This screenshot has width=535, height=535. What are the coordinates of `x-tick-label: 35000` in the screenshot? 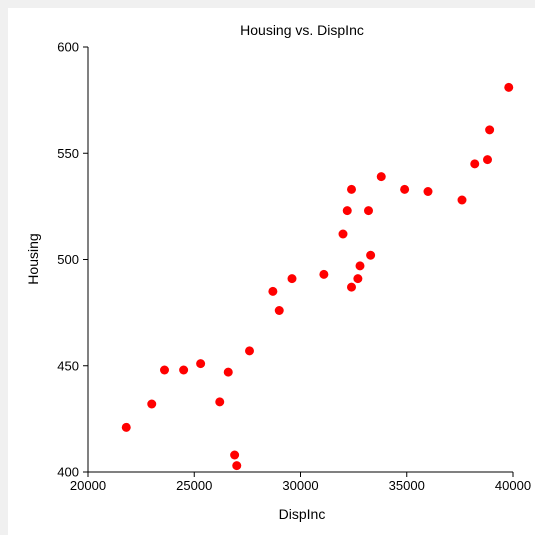 It's located at (407, 485).